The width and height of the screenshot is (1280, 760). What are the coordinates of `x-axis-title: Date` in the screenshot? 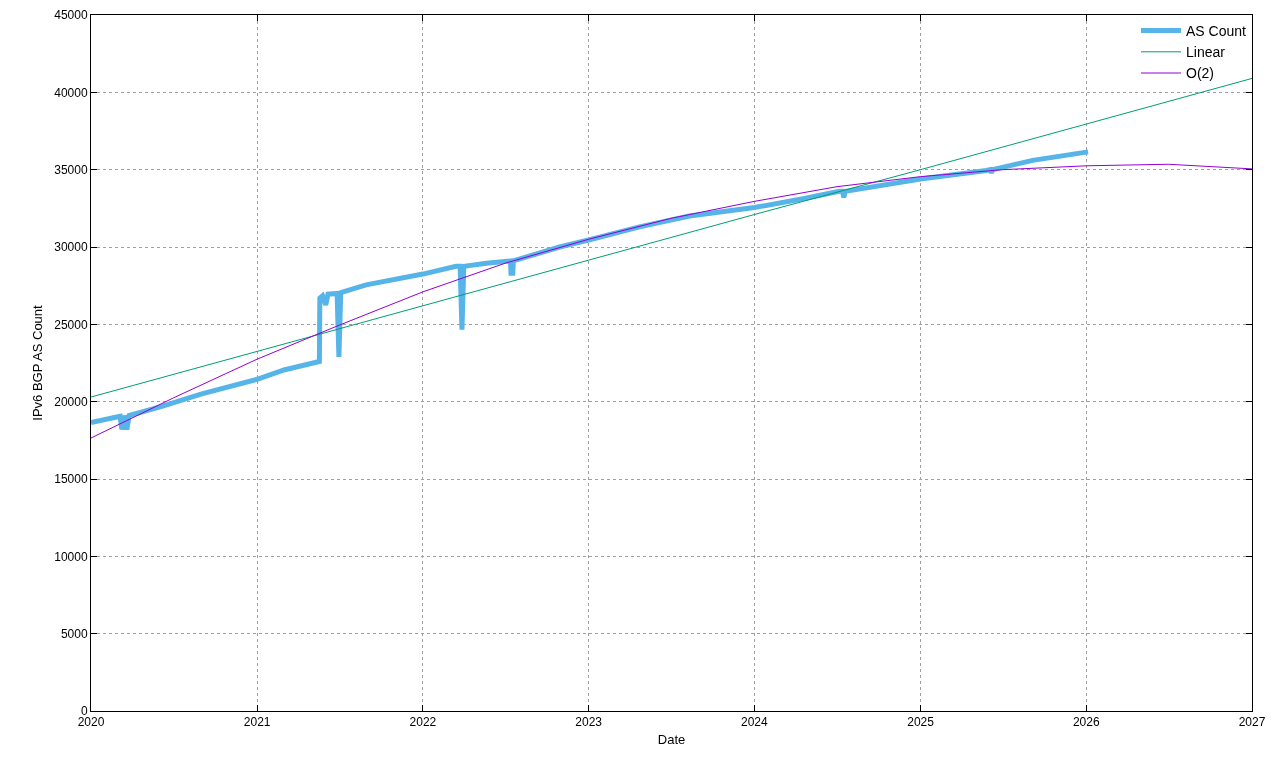 It's located at (671, 739).